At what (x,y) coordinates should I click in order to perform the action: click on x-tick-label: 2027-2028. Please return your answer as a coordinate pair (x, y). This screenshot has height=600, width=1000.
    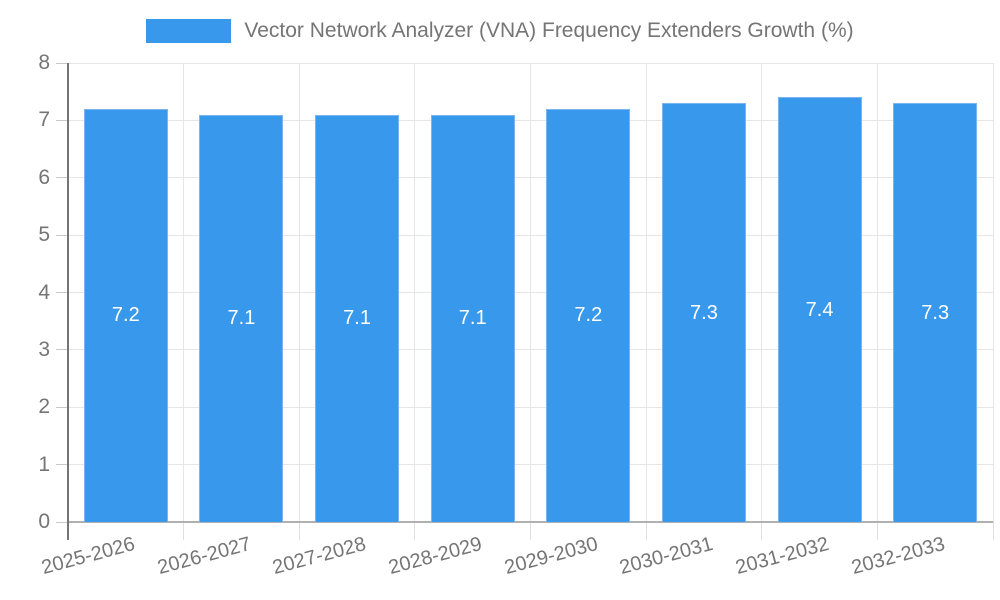
    Looking at the image, I should click on (319, 556).